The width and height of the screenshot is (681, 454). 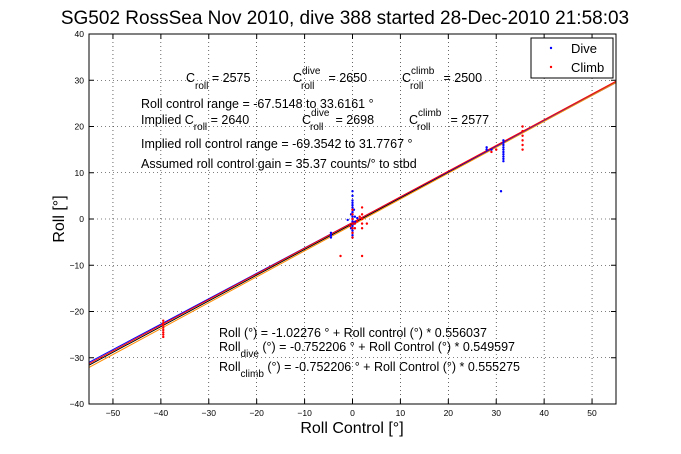 What do you see at coordinates (218, 81) in the screenshot?
I see `c-roll-annotation: Croll = 2575` at bounding box center [218, 81].